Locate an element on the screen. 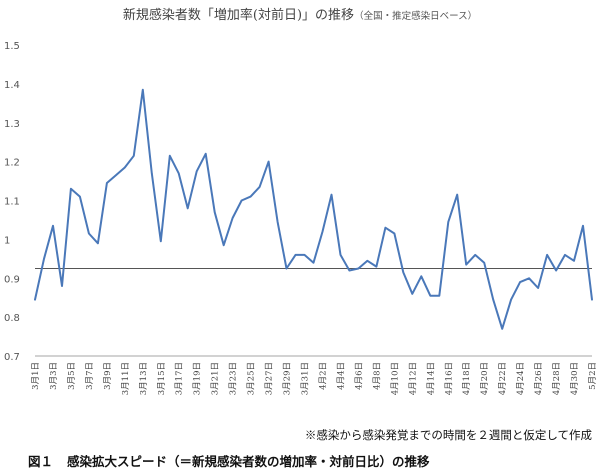 Image resolution: width=600 pixels, height=474 pixels. y-tick-label: 1.3 is located at coordinates (12, 124).